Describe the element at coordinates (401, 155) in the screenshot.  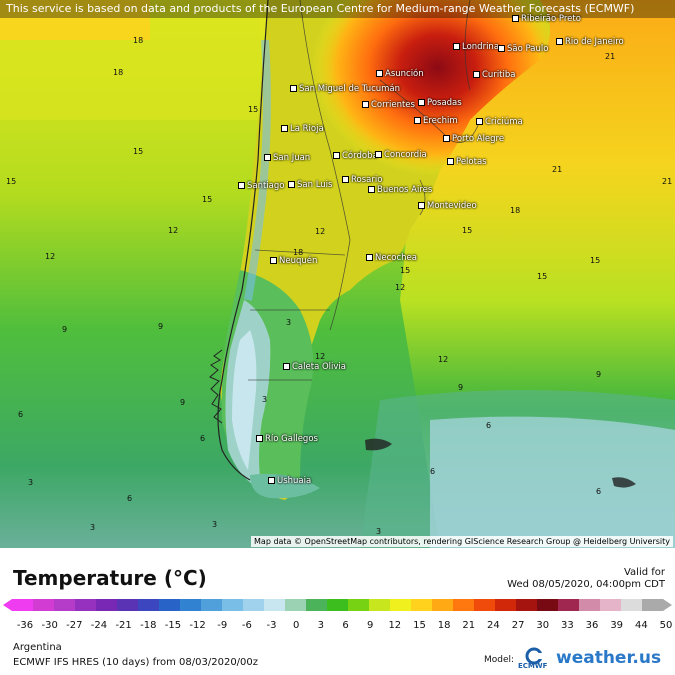
I see `city-label: Concordia` at that location.